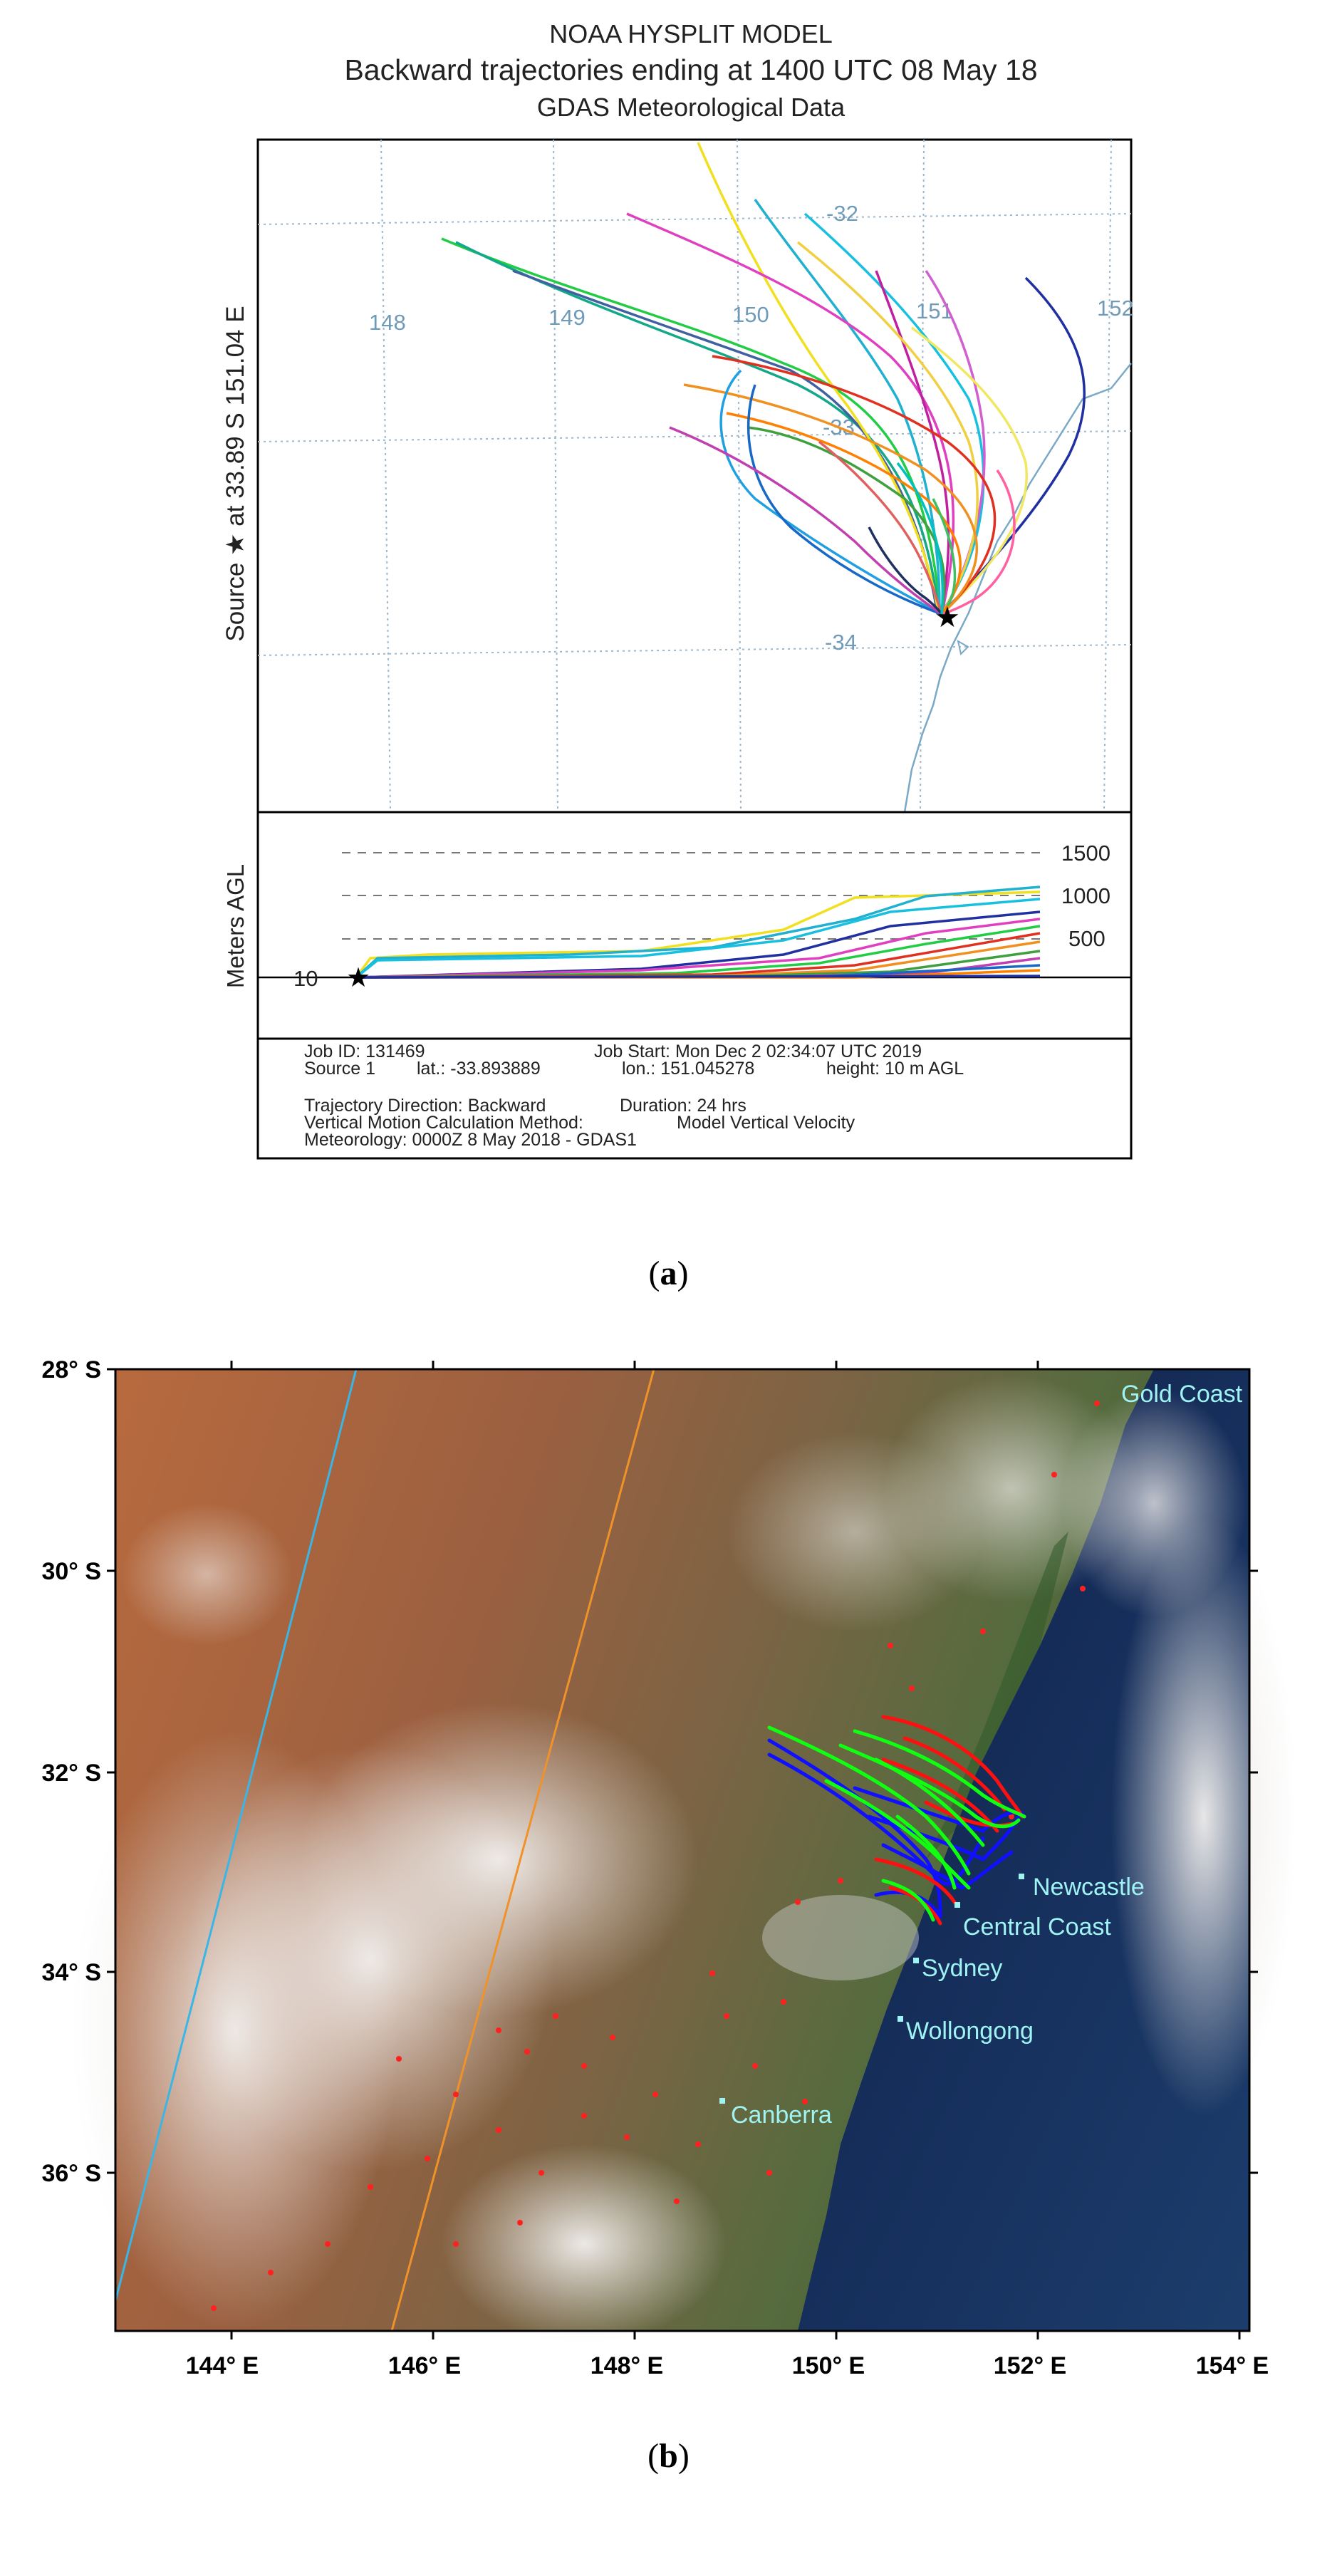  Describe the element at coordinates (364, 1051) in the screenshot. I see `info-job-id: Job ID: 131469` at that location.